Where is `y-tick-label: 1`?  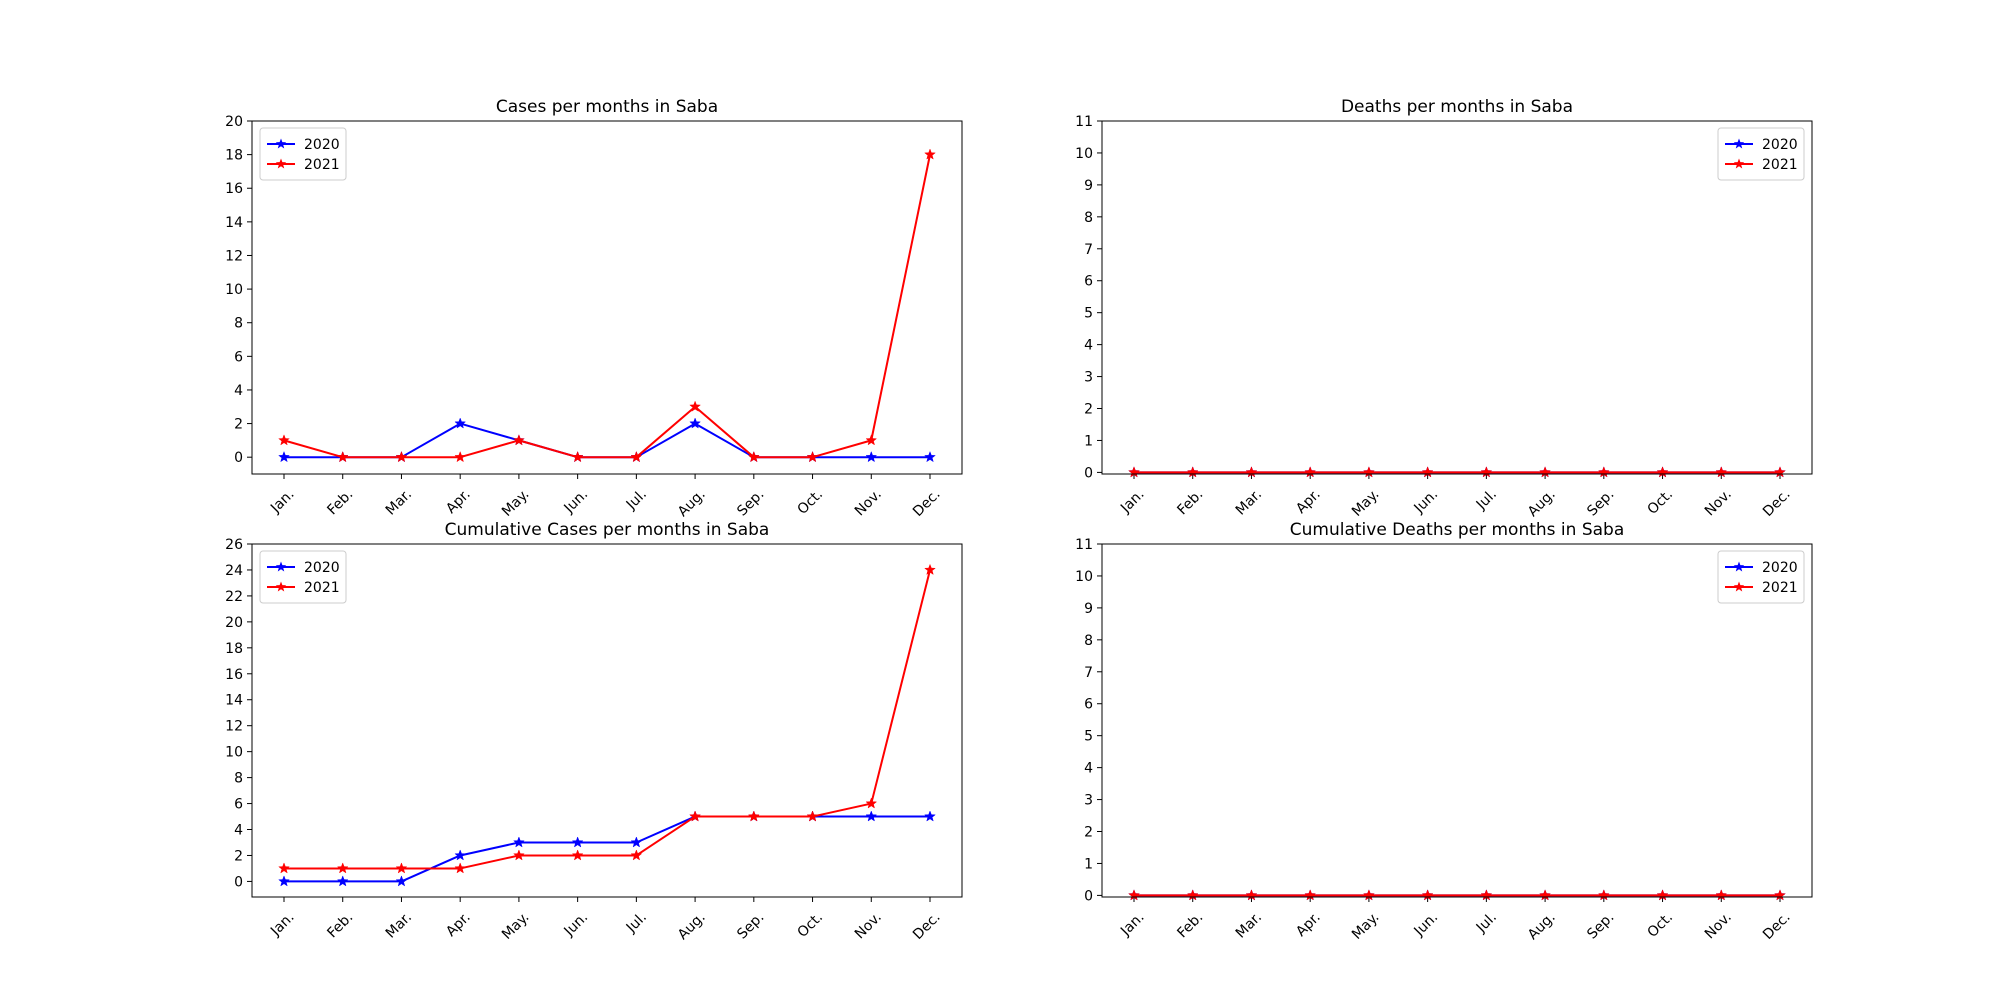 y-tick-label: 1 is located at coordinates (1088, 864).